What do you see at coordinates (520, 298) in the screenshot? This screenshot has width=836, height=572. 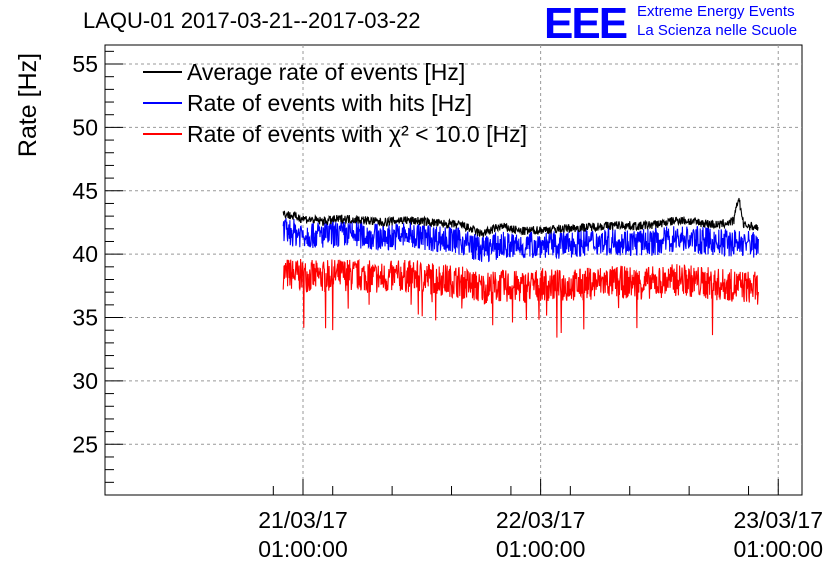 I see `series-line-chi2` at bounding box center [520, 298].